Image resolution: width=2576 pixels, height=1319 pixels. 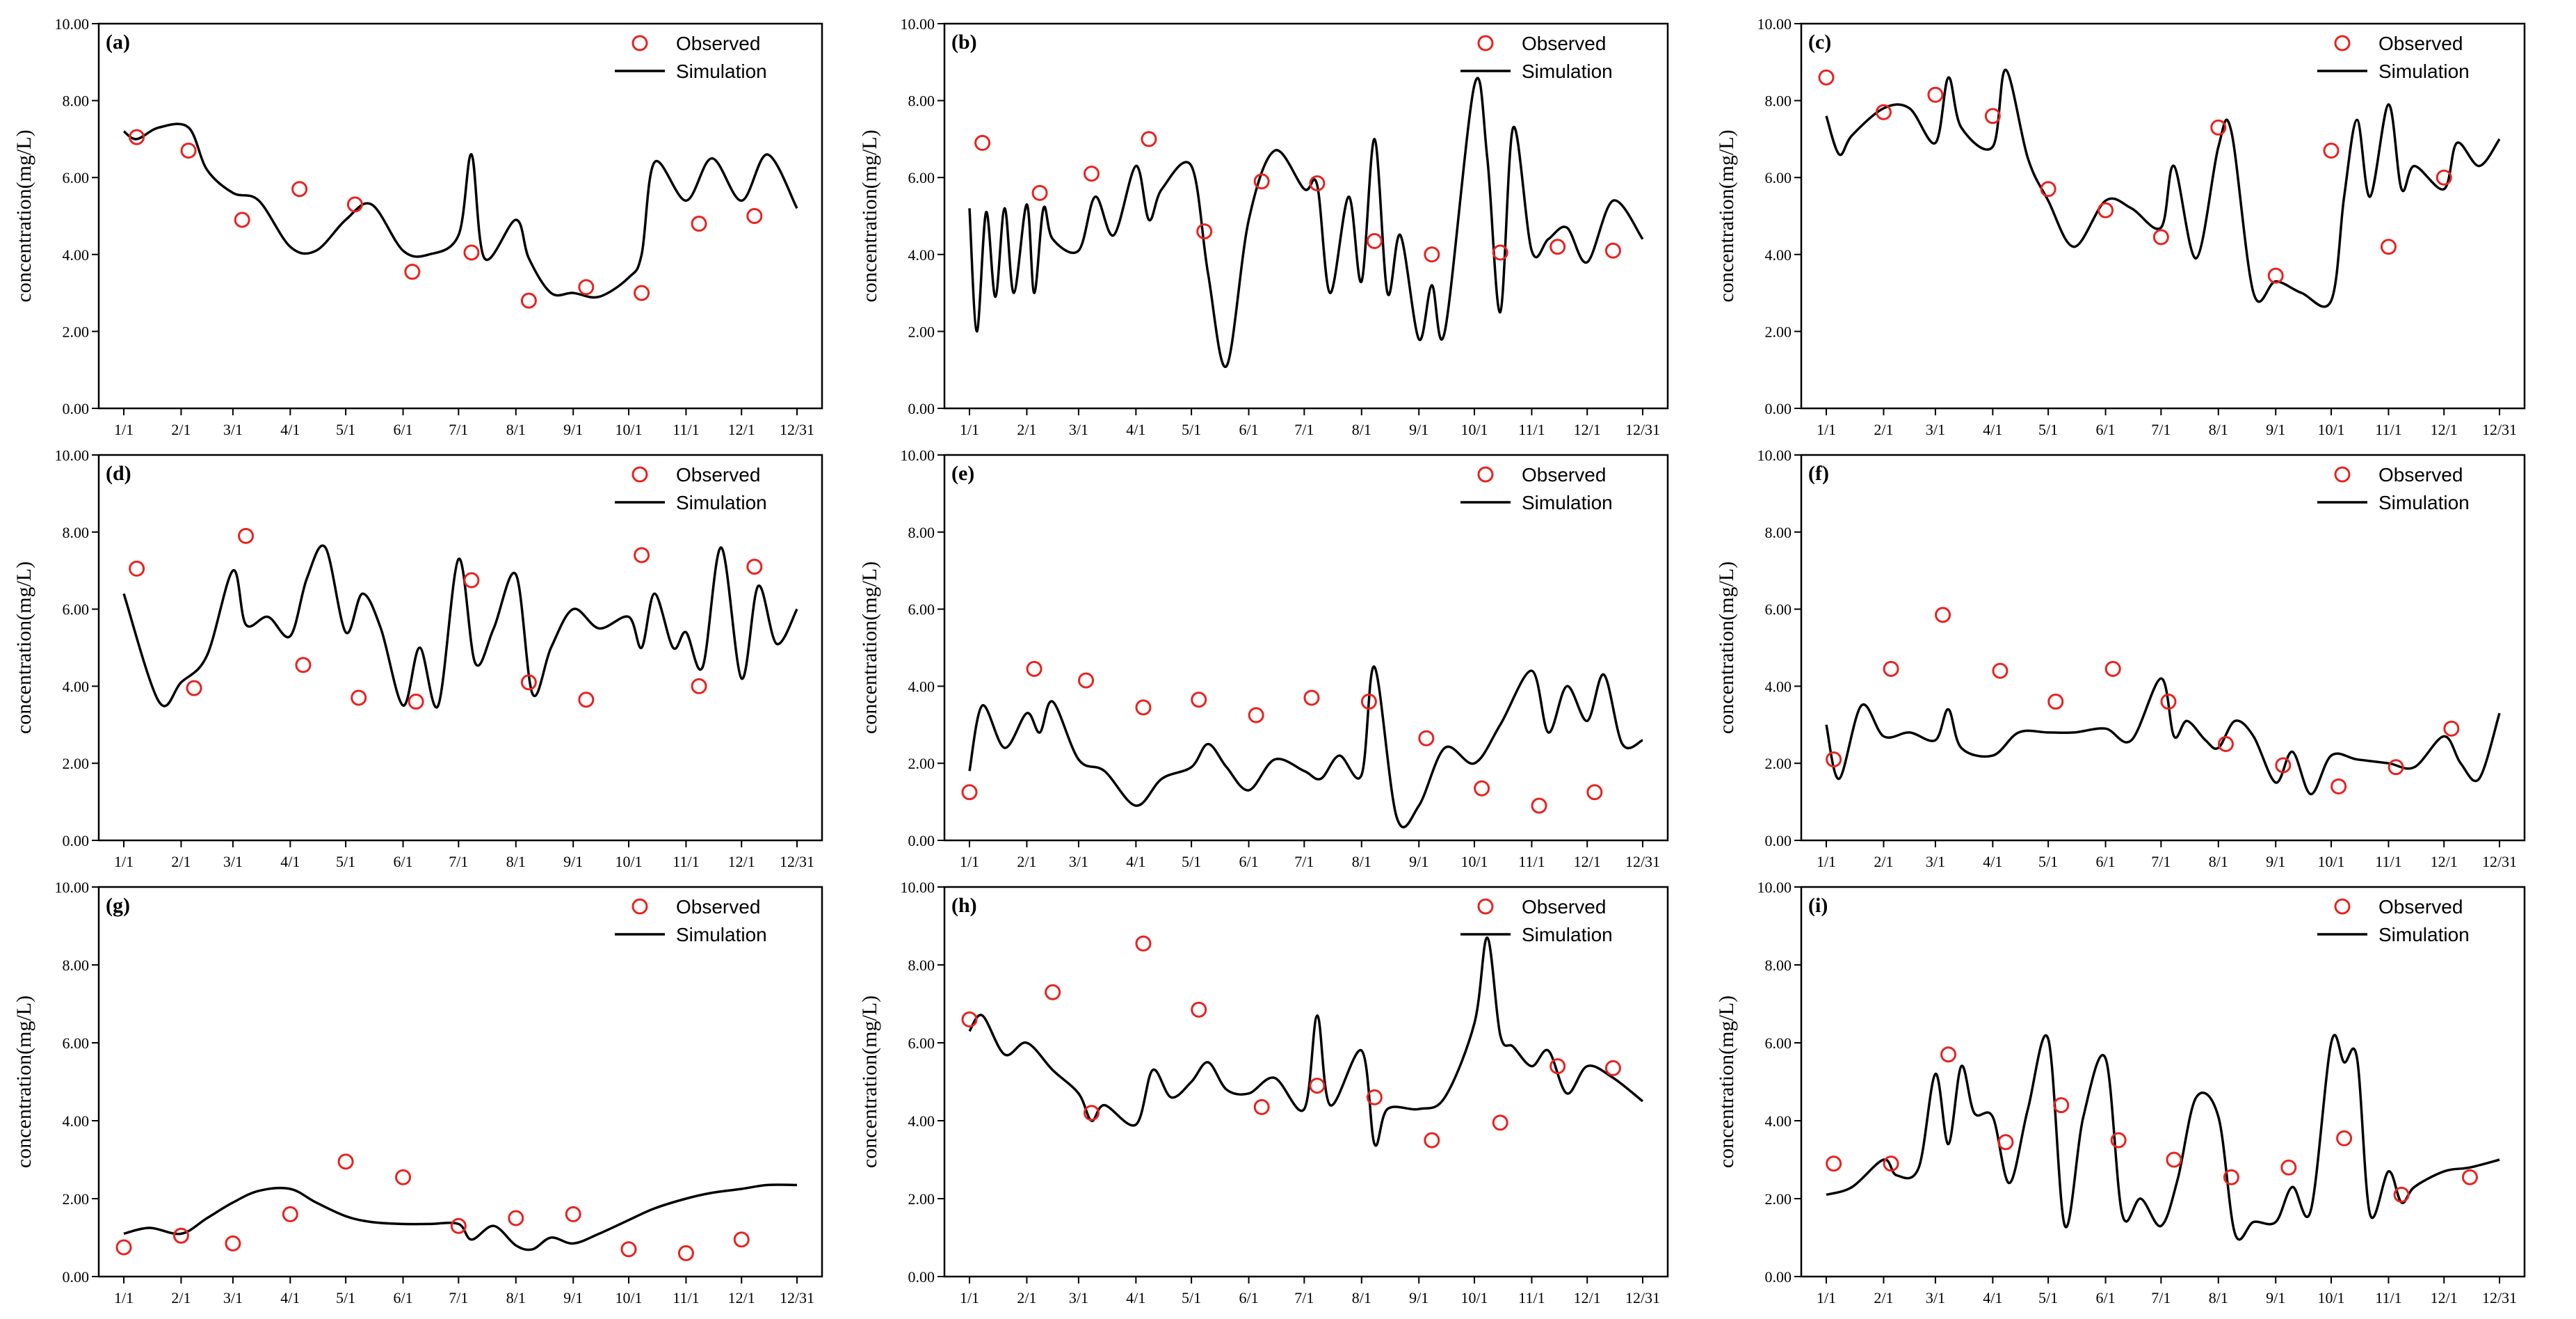 What do you see at coordinates (964, 42) in the screenshot?
I see `panel-label: (b)` at bounding box center [964, 42].